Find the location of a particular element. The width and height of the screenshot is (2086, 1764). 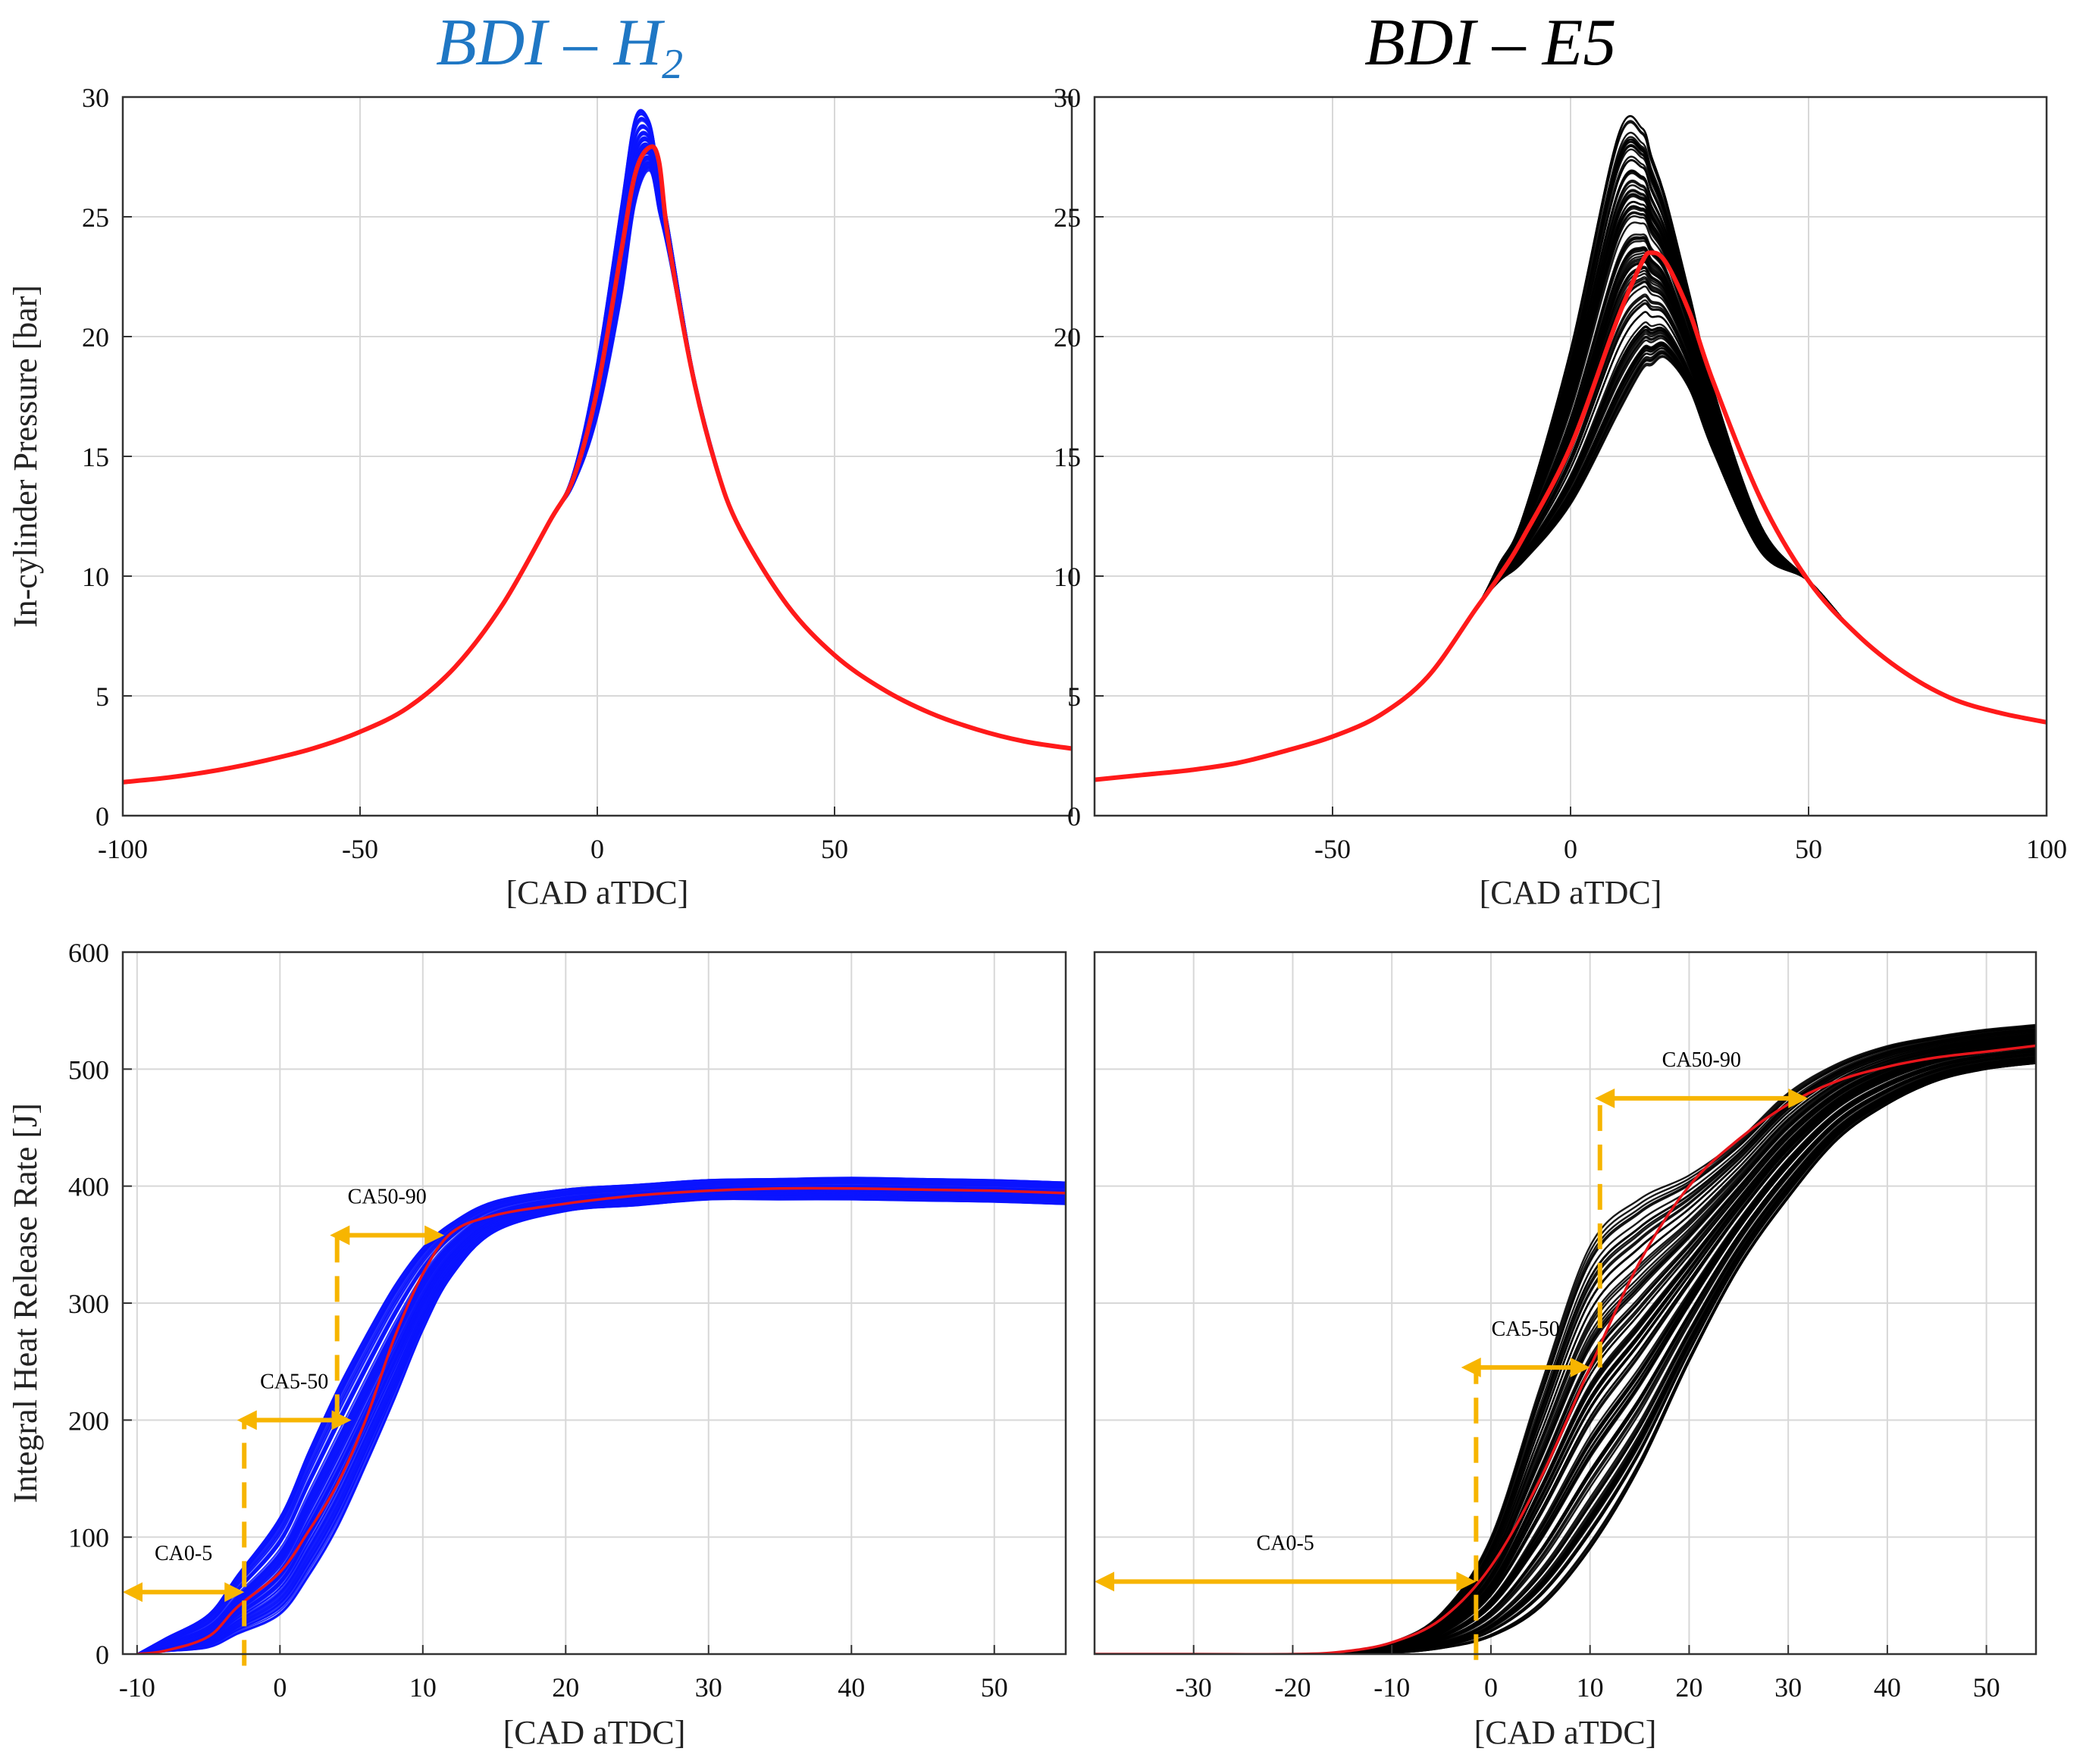

title-bdi-h2-main: BDI – H is located at coordinates (549, 43).